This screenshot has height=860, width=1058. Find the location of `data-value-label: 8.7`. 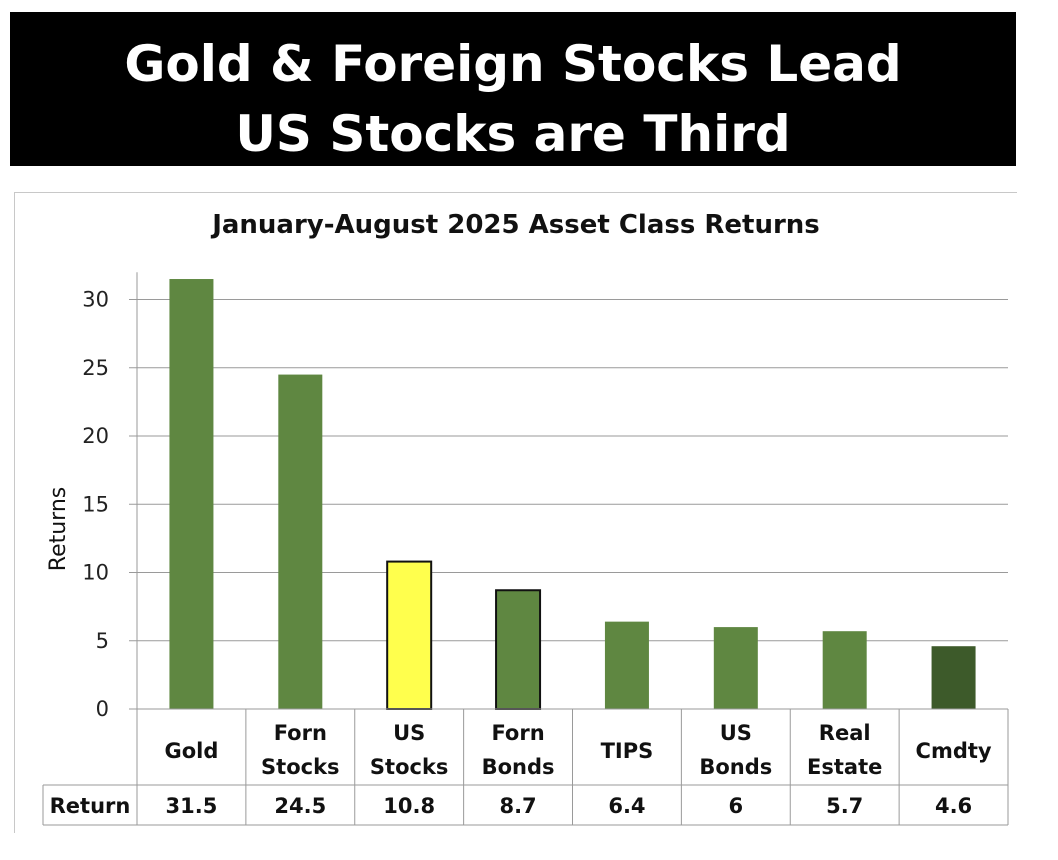

data-value-label: 8.7 is located at coordinates (517, 806).